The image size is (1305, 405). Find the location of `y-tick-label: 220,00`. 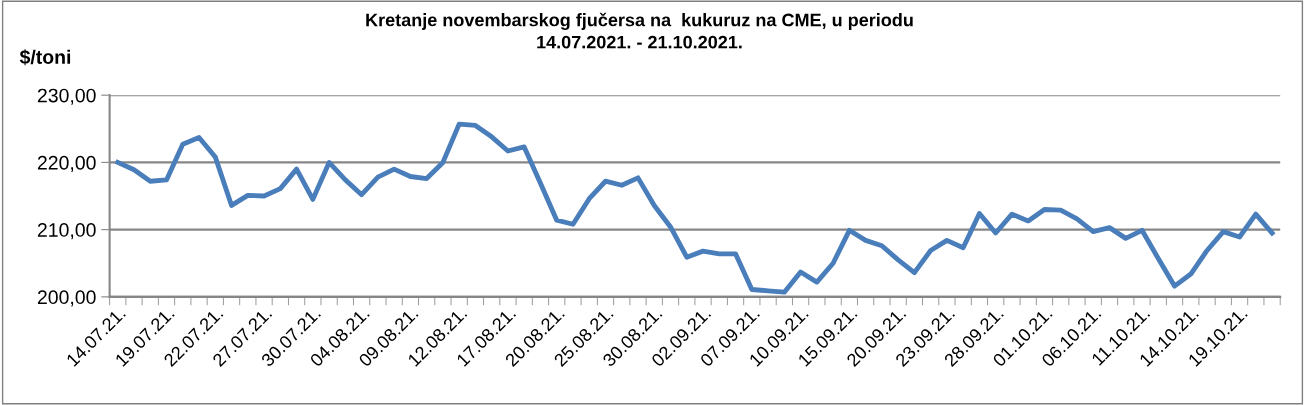

y-tick-label: 220,00 is located at coordinates (66, 163).